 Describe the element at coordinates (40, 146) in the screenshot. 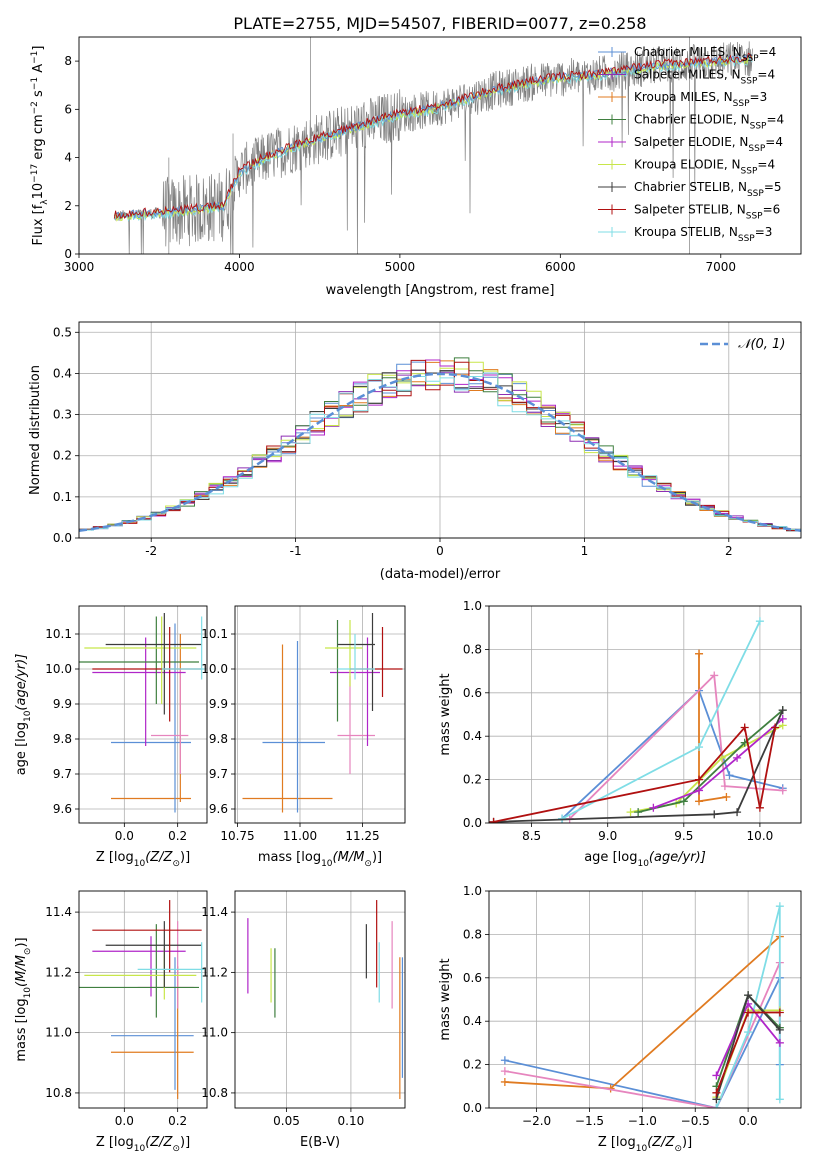

I see `y-axis-label: Flux [fλ10−17 erg cm−2 s−1 A−1]` at that location.